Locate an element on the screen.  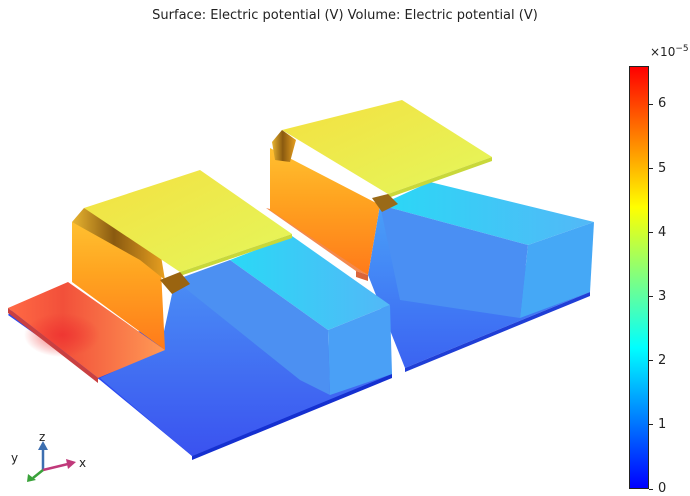
left-top-edge is located at coordinates (236, 255).